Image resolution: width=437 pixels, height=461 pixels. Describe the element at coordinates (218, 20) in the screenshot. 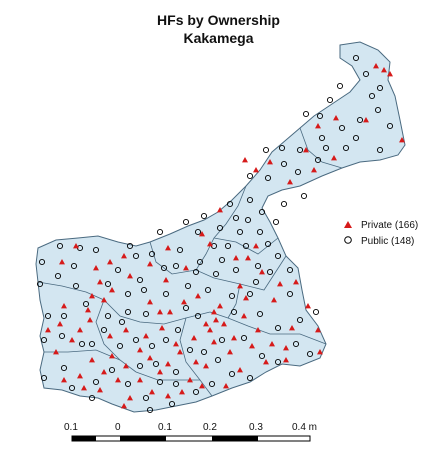

I see `map-title: HFs by Ownership` at that location.